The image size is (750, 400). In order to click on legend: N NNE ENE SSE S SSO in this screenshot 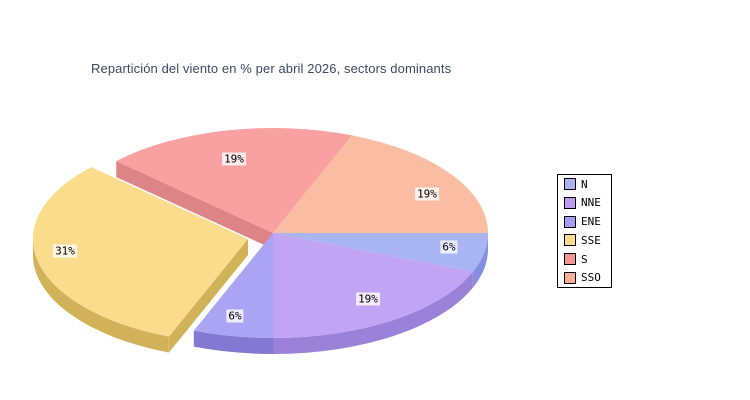, I will do `click(584, 231)`.